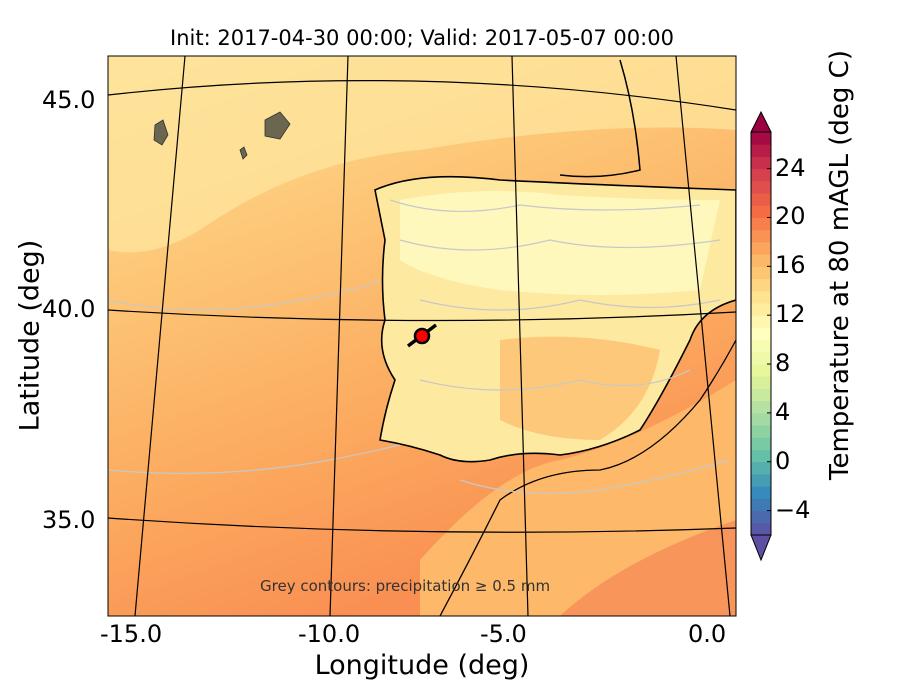 The width and height of the screenshot is (900, 700). I want to click on colorbar-tick-label: 0, so click(783, 460).